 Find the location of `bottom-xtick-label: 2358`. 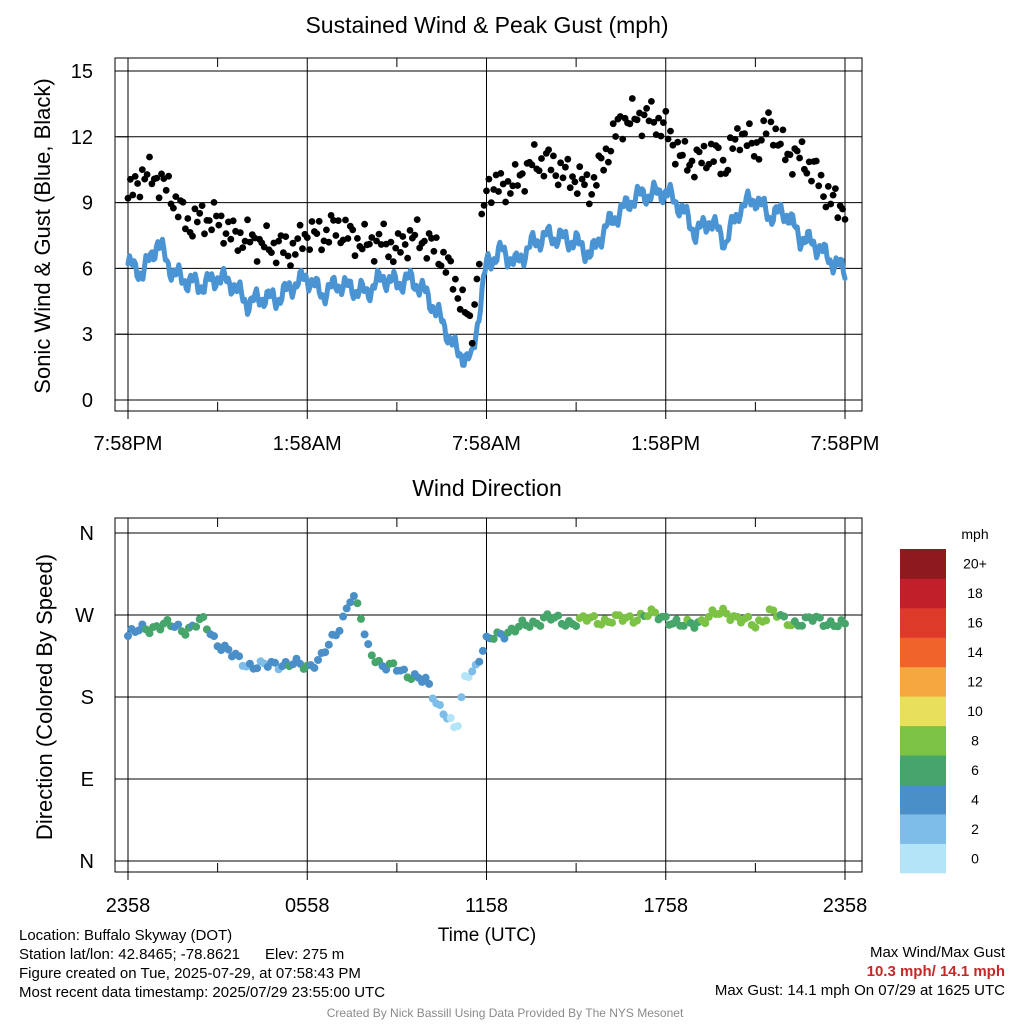

bottom-xtick-label: 2358 is located at coordinates (845, 906).